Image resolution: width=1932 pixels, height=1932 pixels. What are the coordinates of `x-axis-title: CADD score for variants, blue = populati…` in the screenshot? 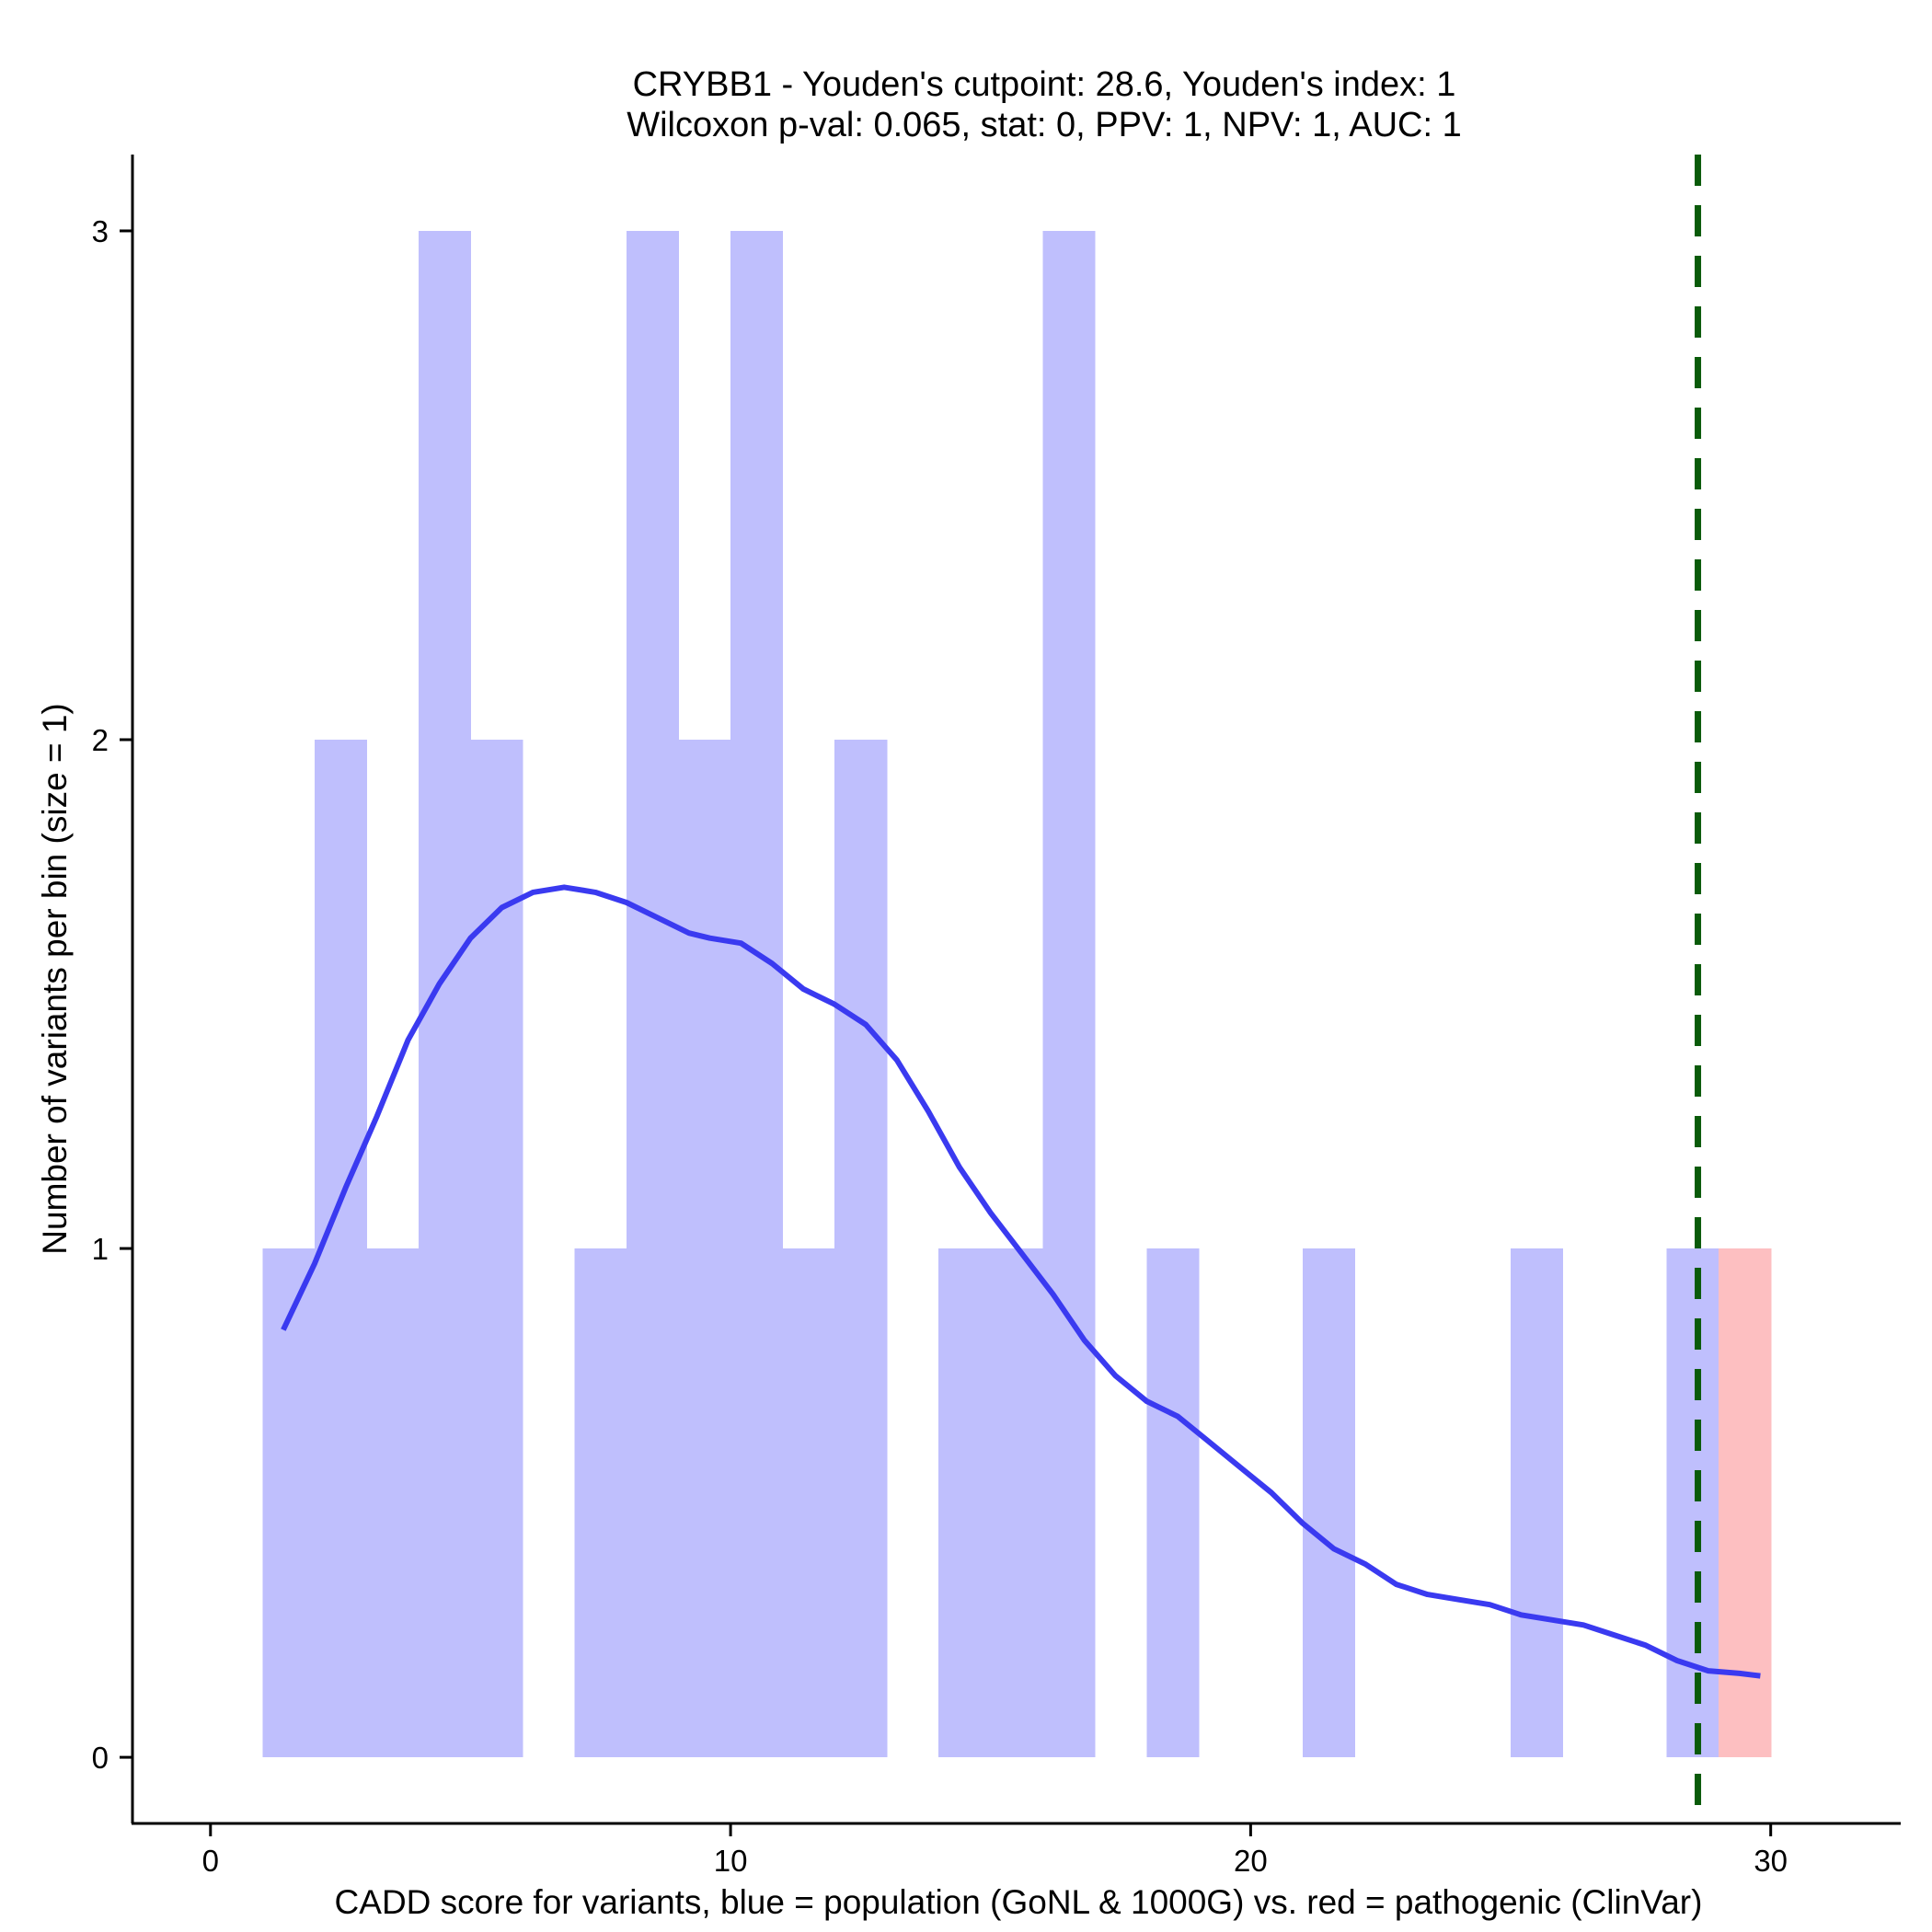 It's located at (1019, 1902).